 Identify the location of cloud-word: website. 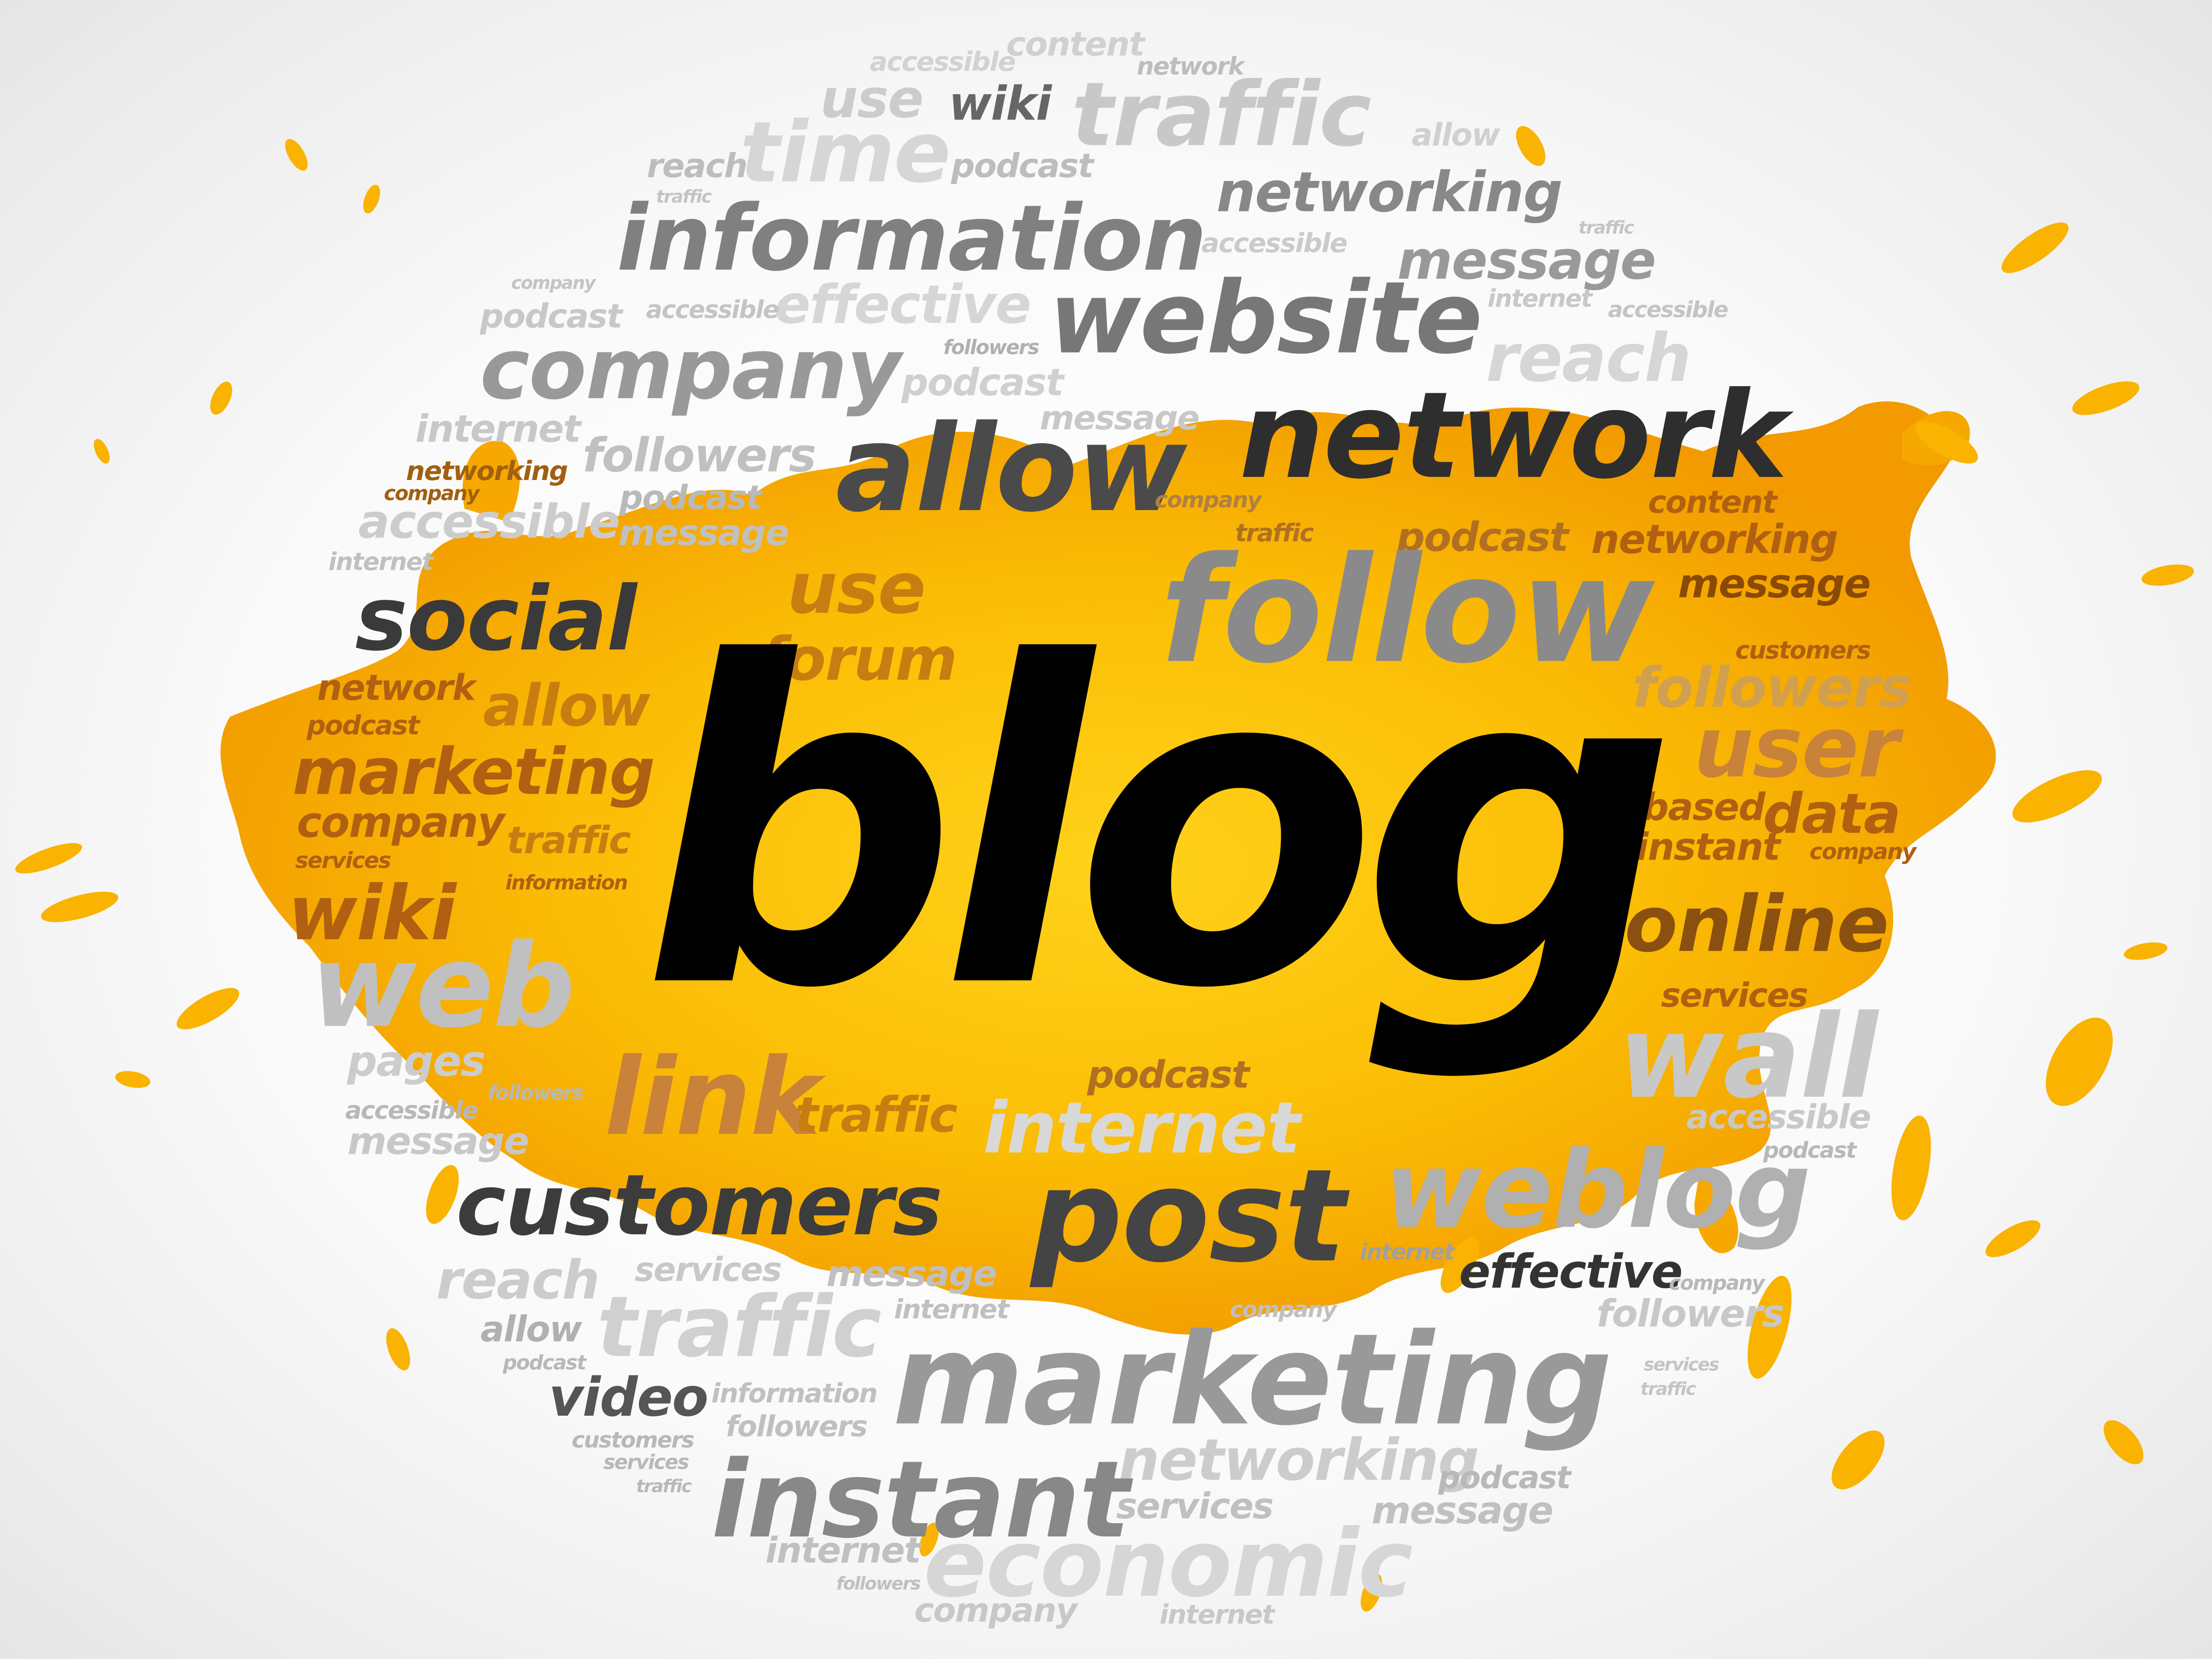
(1266, 318).